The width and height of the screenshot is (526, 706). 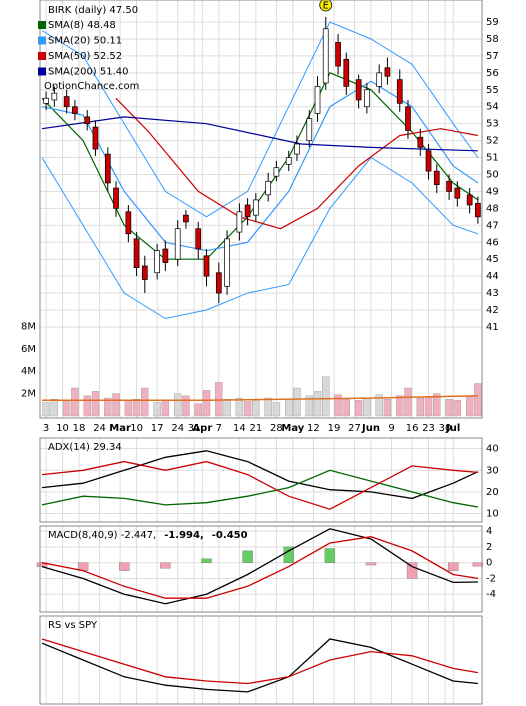 I want to click on legend-label: SMA(8) 48.48, so click(x=82, y=25).